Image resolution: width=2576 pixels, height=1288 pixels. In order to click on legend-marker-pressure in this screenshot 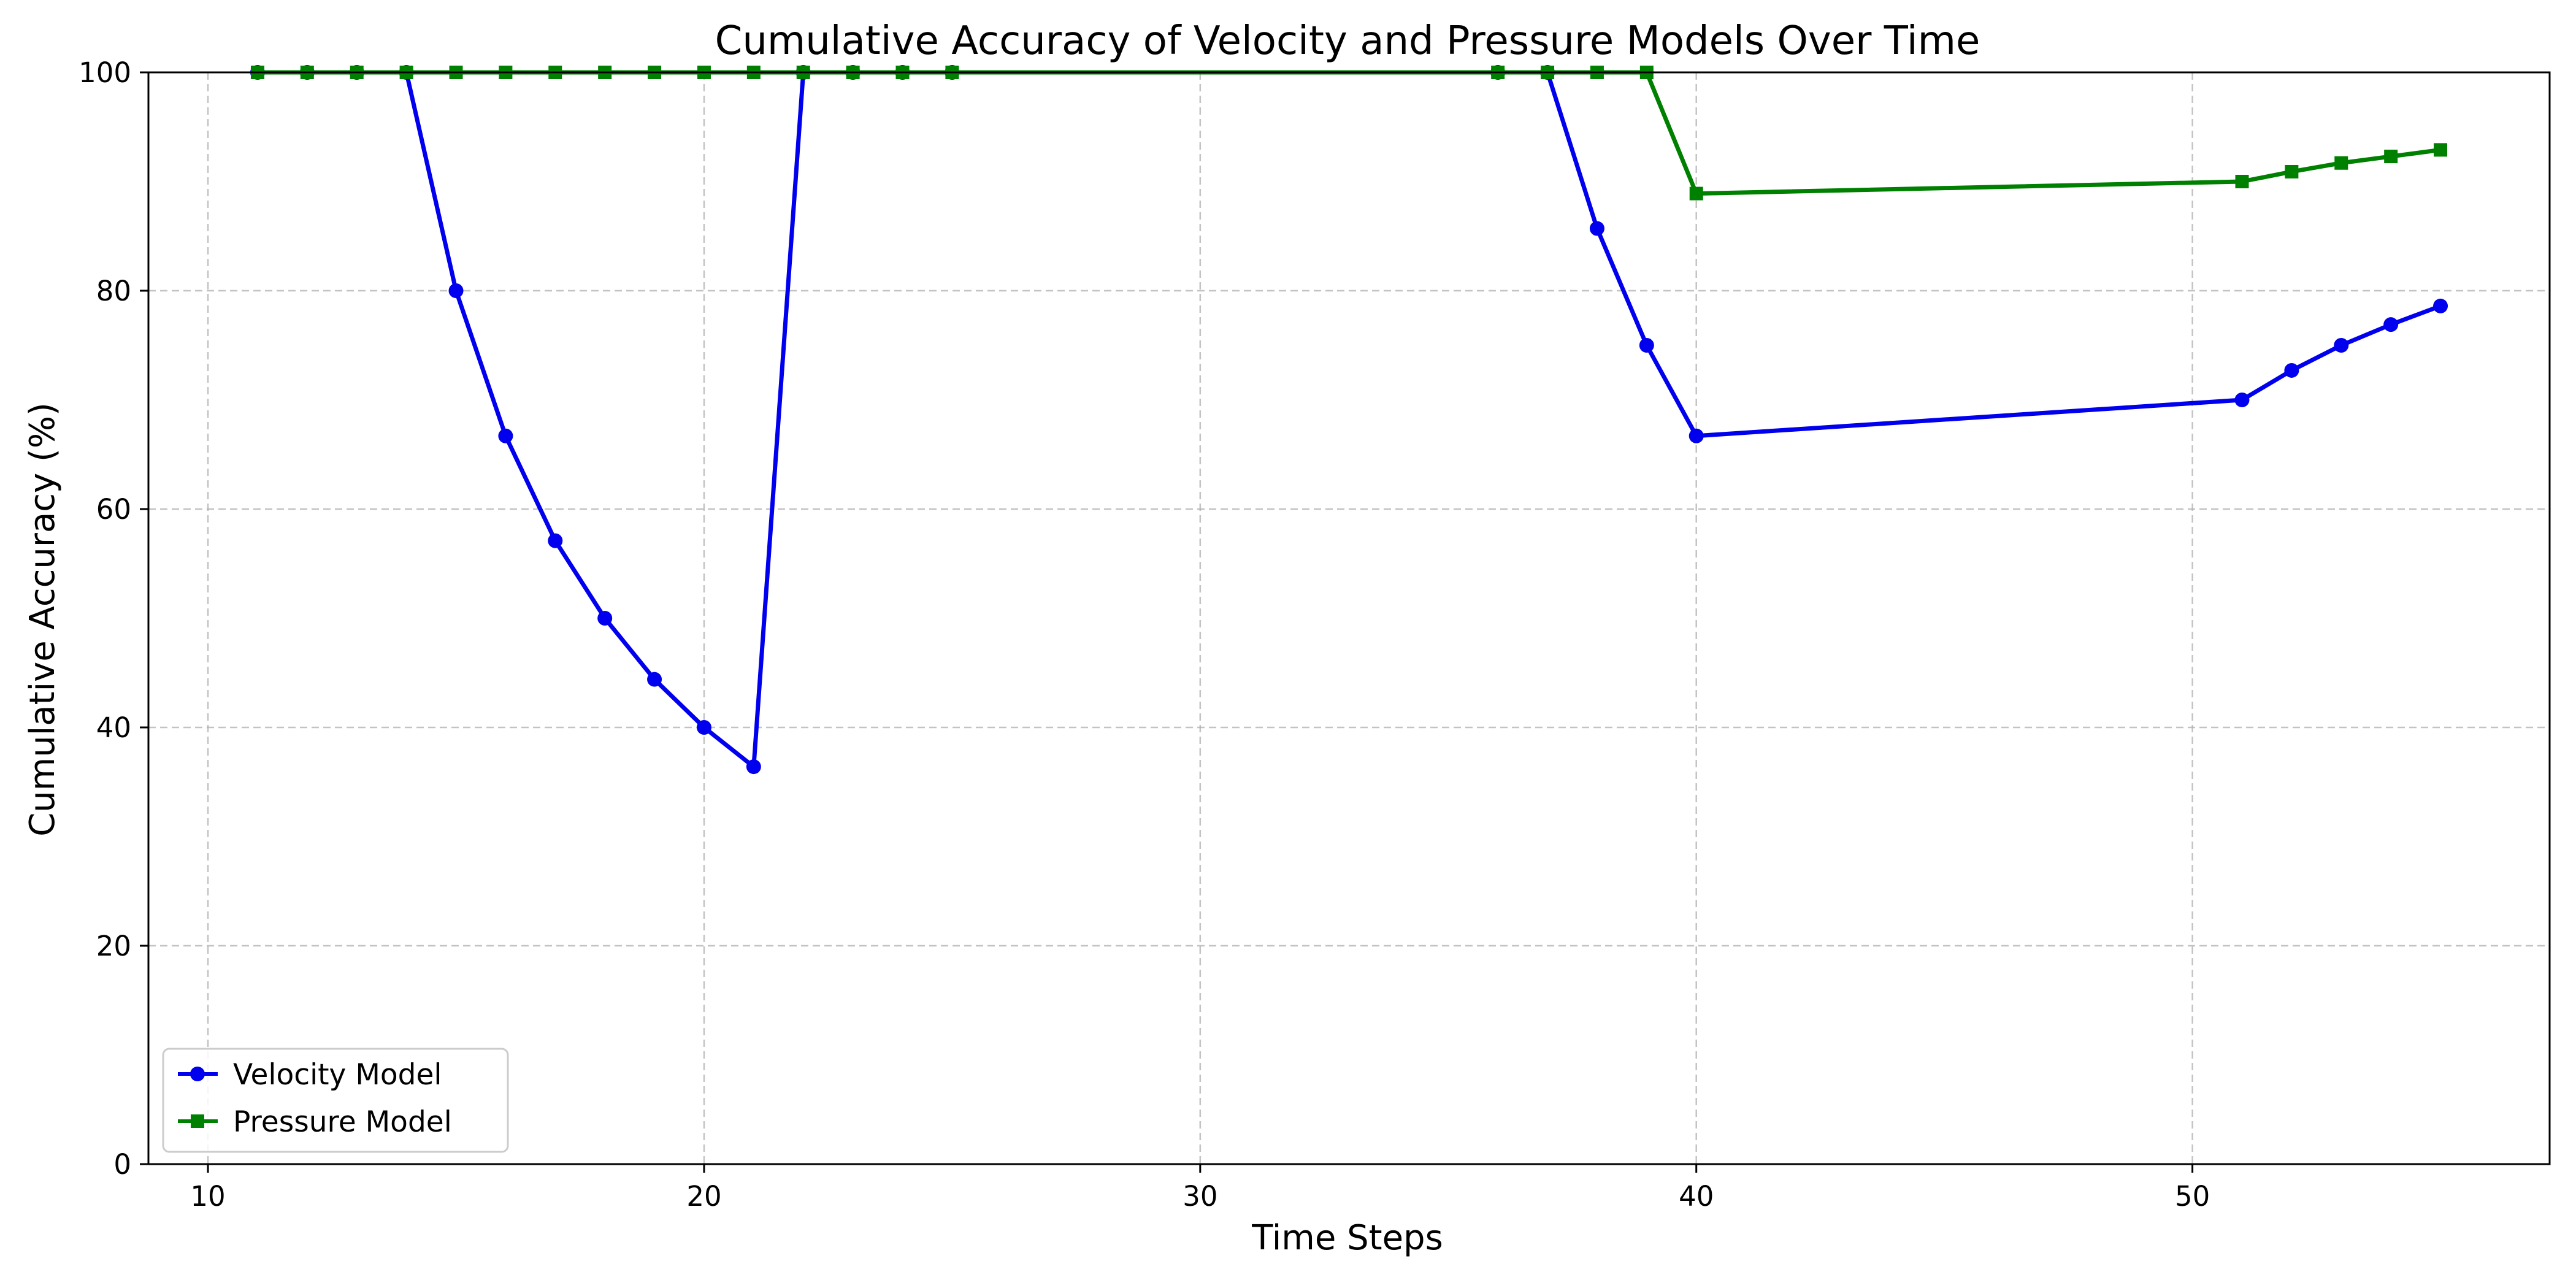, I will do `click(197, 1121)`.